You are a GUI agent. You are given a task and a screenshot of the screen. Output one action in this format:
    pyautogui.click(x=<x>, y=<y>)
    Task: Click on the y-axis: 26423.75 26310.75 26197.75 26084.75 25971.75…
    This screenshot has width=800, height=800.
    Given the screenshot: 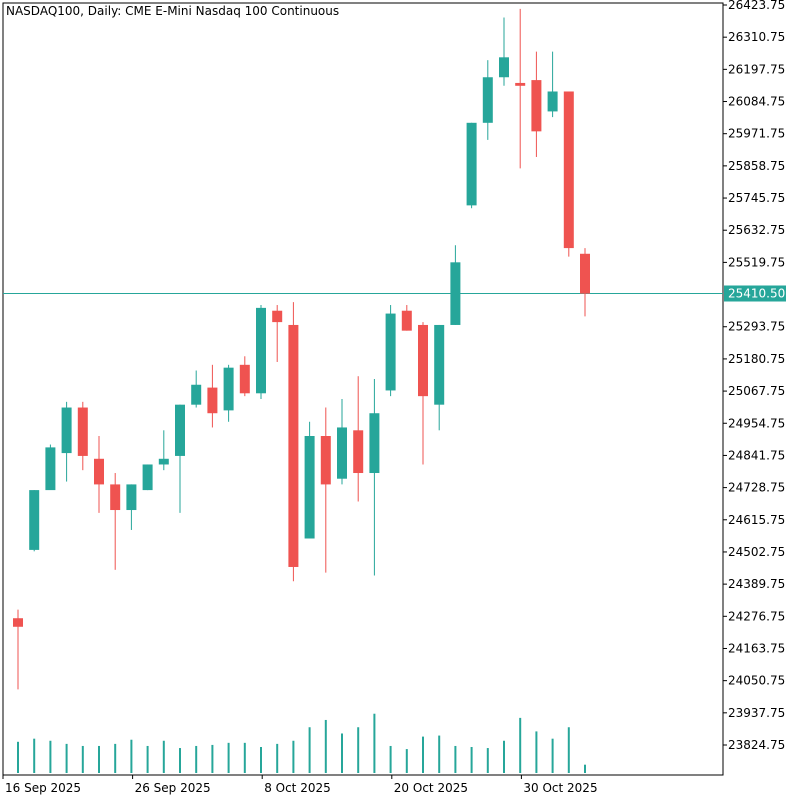 What is the action you would take?
    pyautogui.click(x=754, y=376)
    